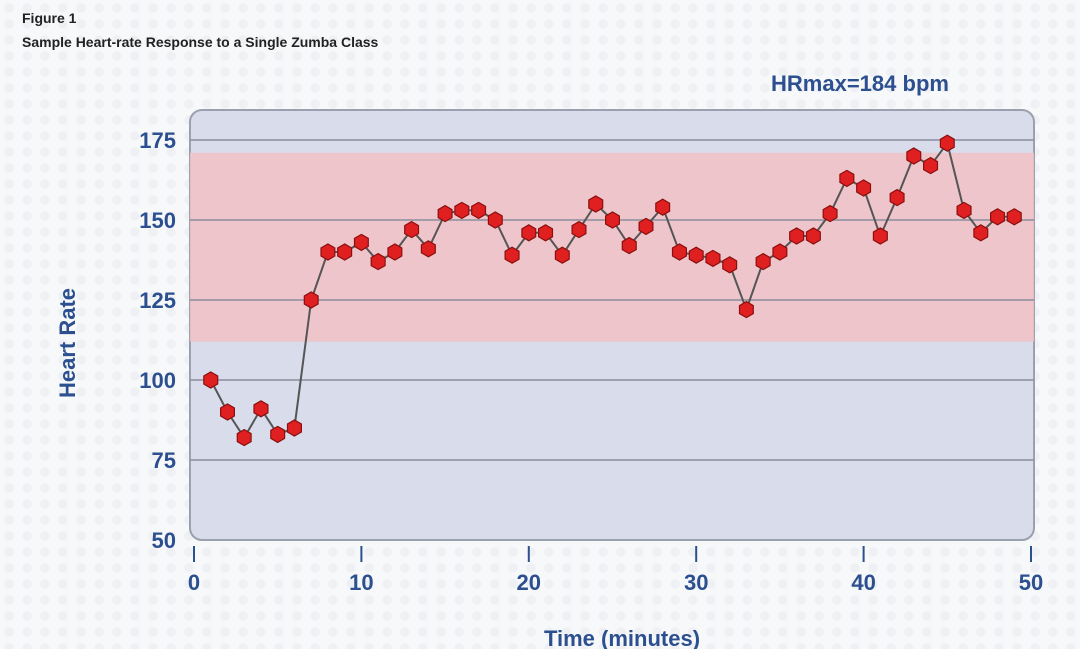 This screenshot has height=649, width=1080. Describe the element at coordinates (49, 18) in the screenshot. I see `figure-label: Figure 1` at that location.